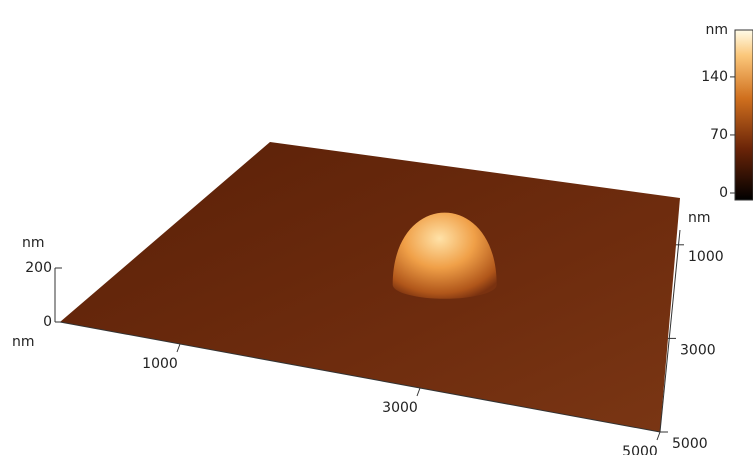  Describe the element at coordinates (47, 322) in the screenshot. I see `z-tick-label: 0` at that location.